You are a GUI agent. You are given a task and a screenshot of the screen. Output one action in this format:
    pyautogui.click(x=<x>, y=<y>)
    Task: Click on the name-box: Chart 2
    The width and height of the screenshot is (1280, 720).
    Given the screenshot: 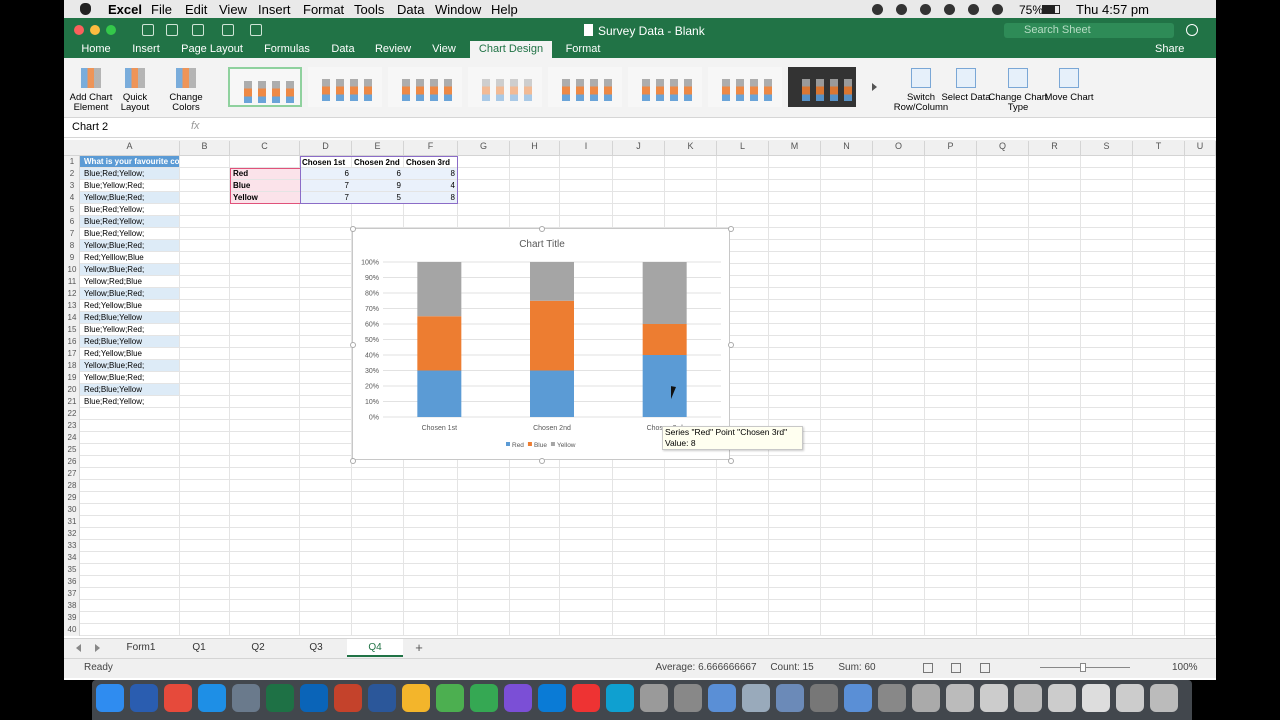 What is the action you would take?
    pyautogui.click(x=90, y=127)
    